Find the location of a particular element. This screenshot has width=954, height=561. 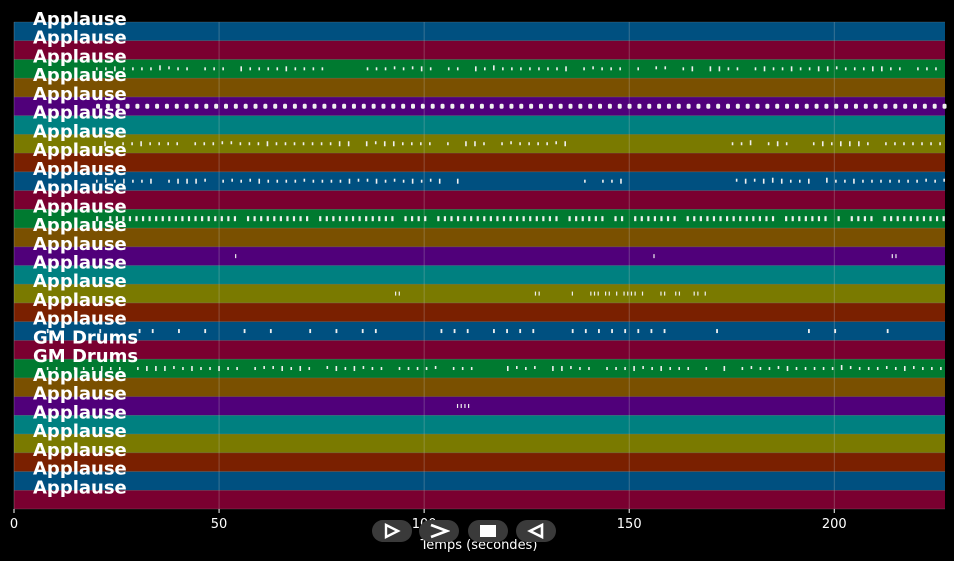

next-button is located at coordinates (439, 531).